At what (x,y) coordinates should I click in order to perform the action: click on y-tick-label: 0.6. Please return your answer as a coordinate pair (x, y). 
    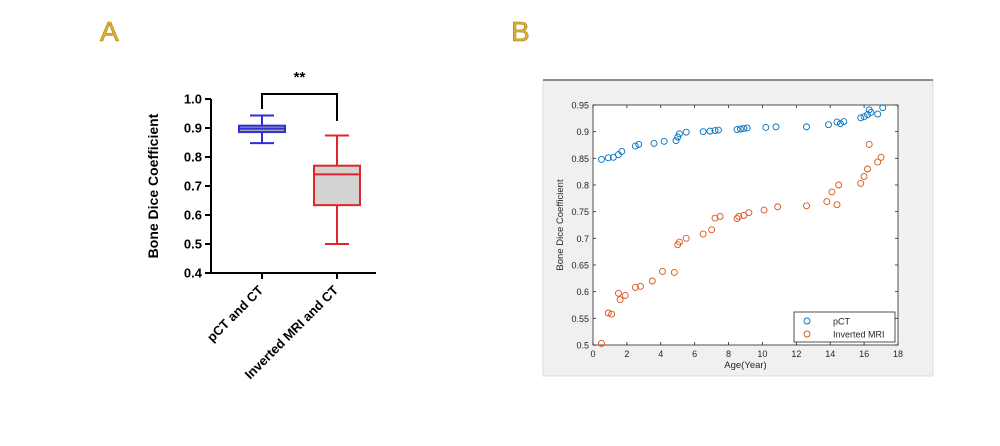
    Looking at the image, I should click on (193, 215).